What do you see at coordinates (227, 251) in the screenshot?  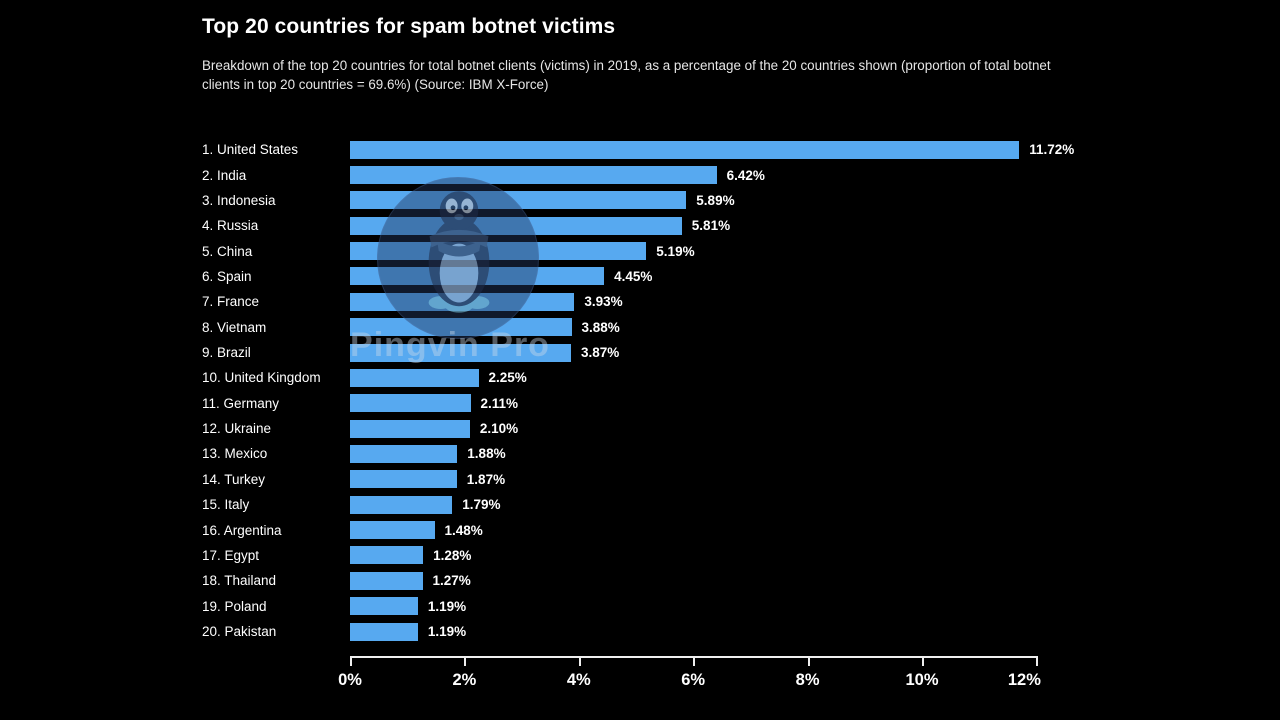 I see `country-label: 5. China` at bounding box center [227, 251].